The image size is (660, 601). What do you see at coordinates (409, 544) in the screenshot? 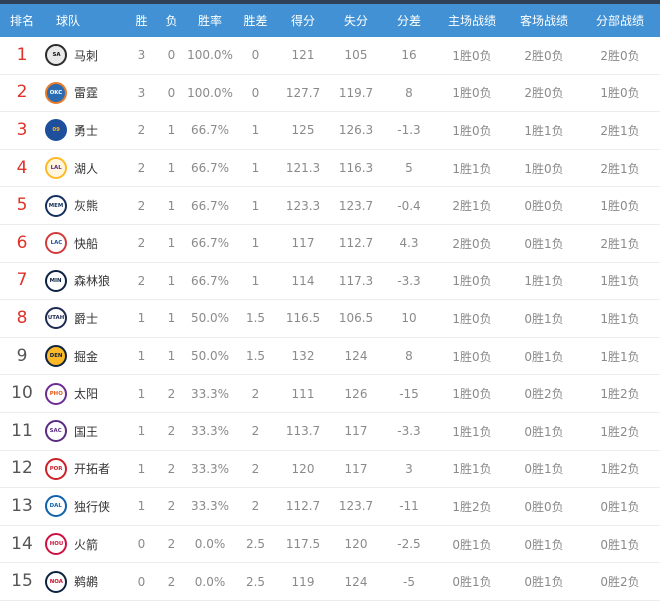
I see `point-diff-cell: -2.5` at bounding box center [409, 544].